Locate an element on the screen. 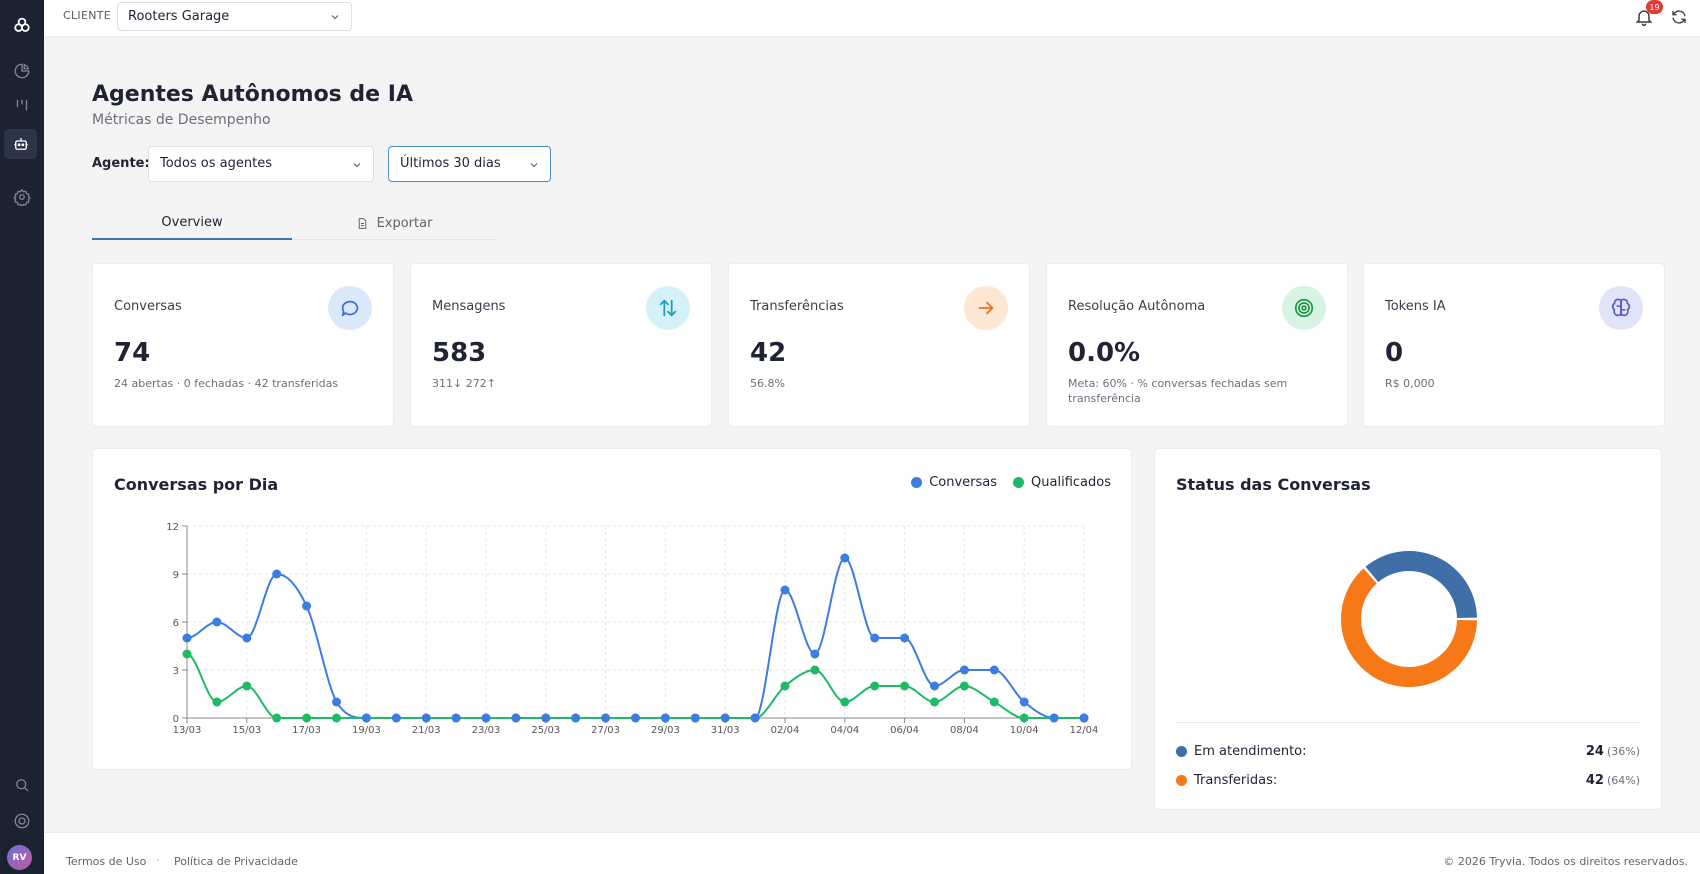  x-tick-label: 27/03 is located at coordinates (605, 730).